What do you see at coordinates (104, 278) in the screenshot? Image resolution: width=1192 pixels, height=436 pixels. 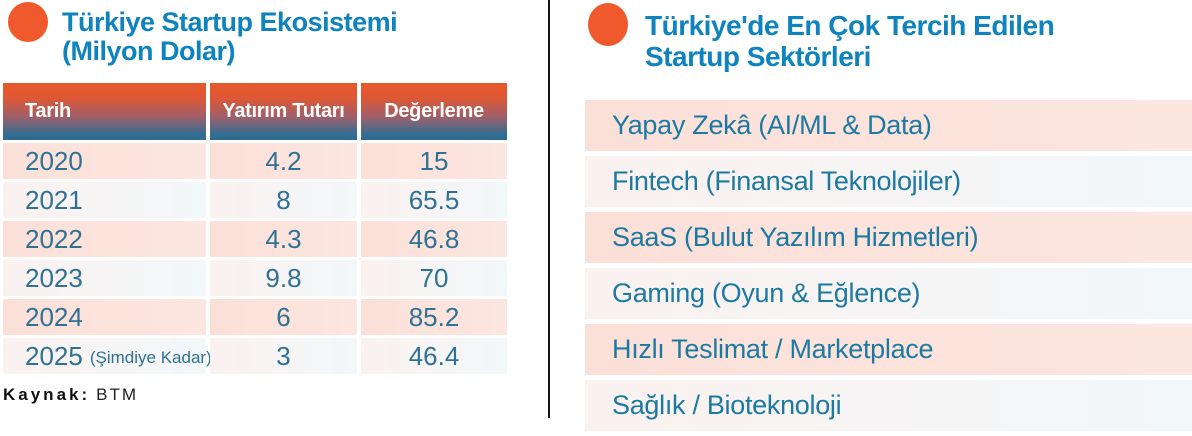 I see `table-row-year: 2023` at bounding box center [104, 278].